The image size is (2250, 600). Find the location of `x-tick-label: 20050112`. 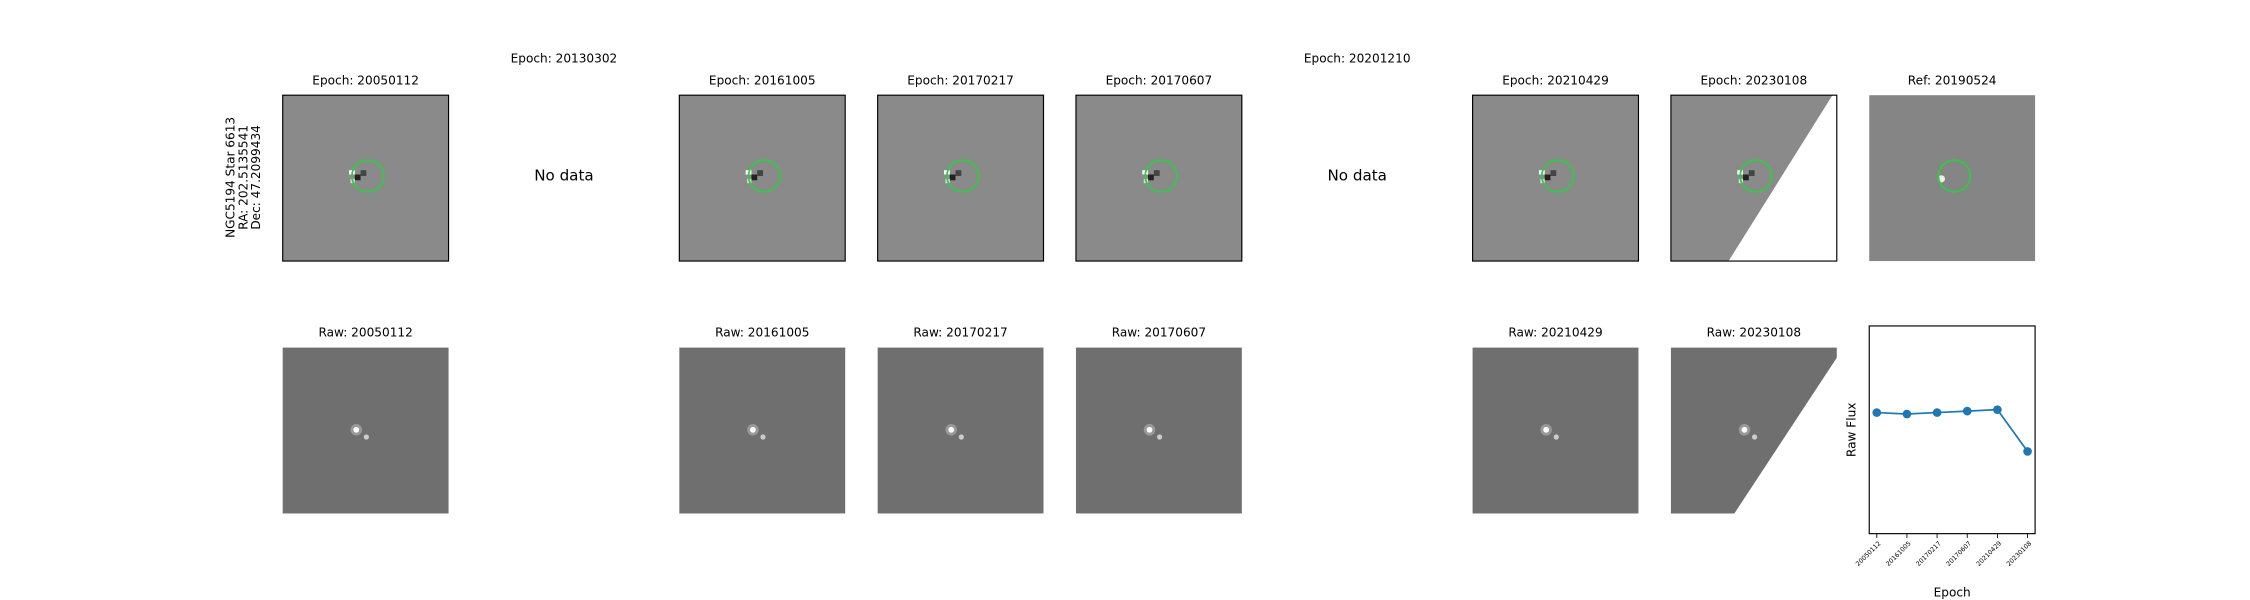

x-tick-label: 20050112 is located at coordinates (1869, 554).